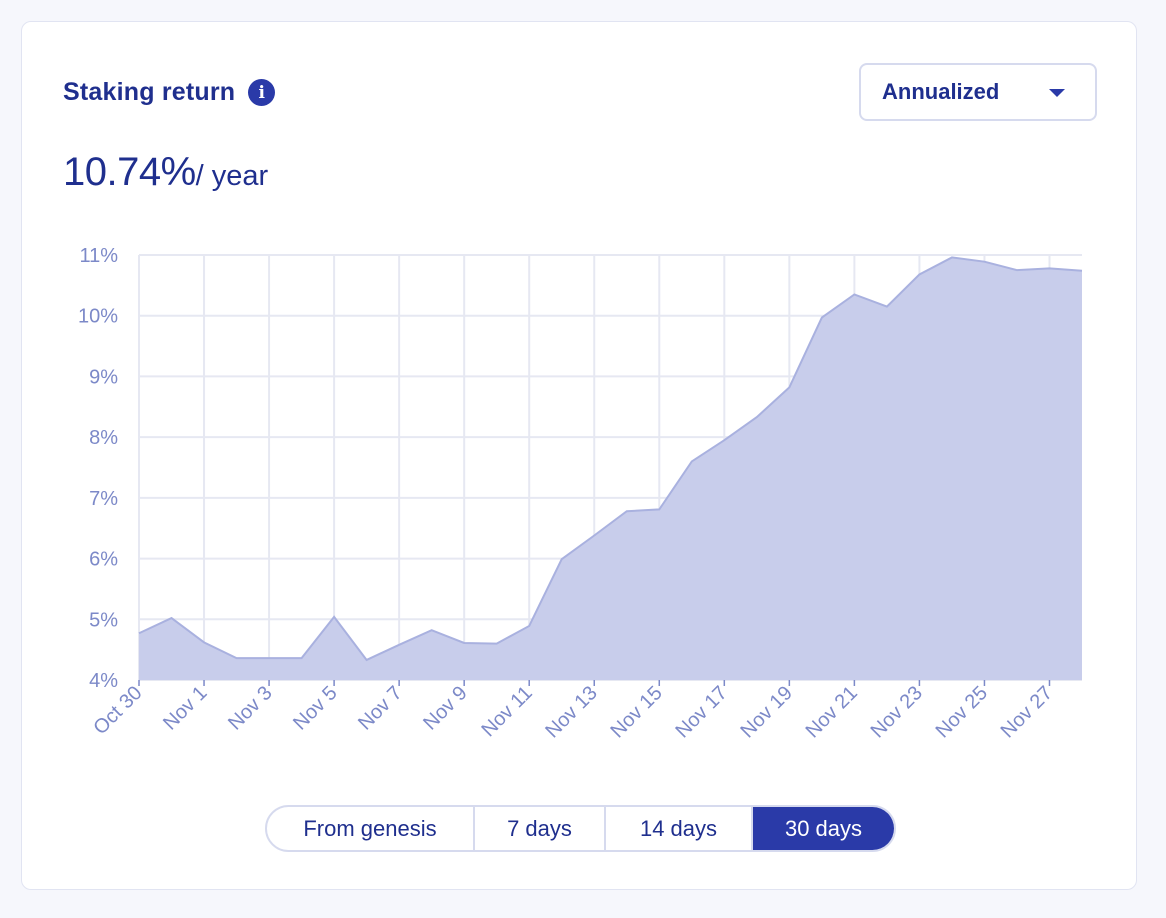 The height and width of the screenshot is (918, 1166). Describe the element at coordinates (823, 828) in the screenshot. I see `range-30-days-button: 30 days` at that location.